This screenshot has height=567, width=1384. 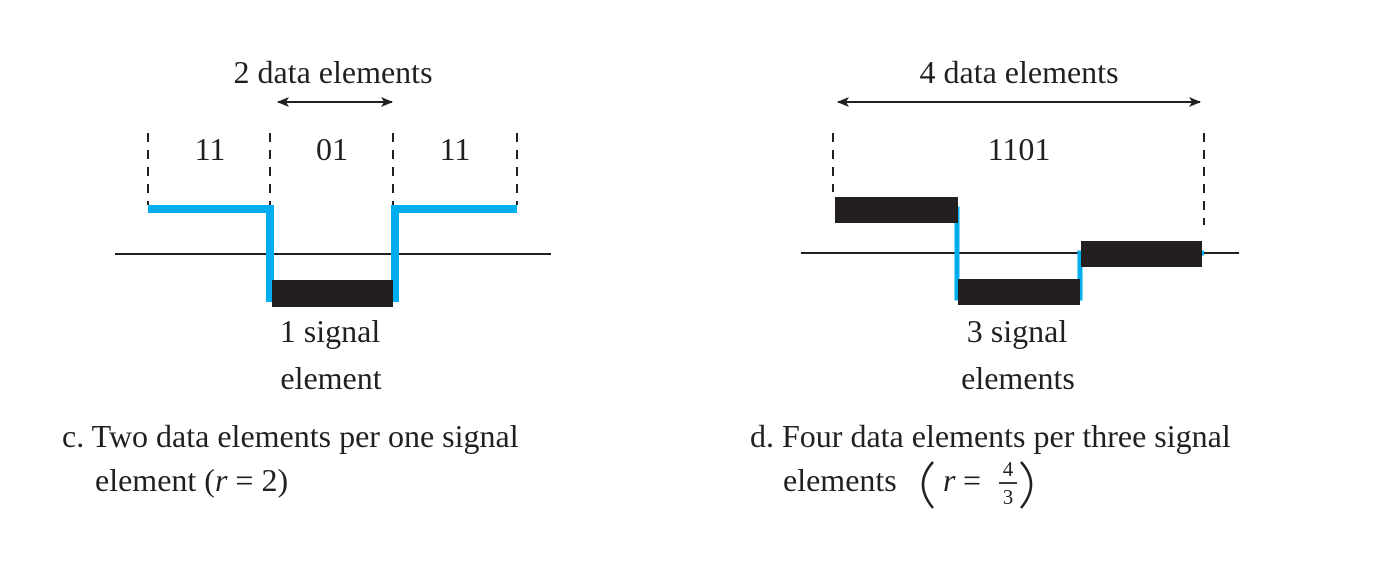 What do you see at coordinates (1008, 469) in the screenshot?
I see `panel-d-ratio-numerator: 4` at bounding box center [1008, 469].